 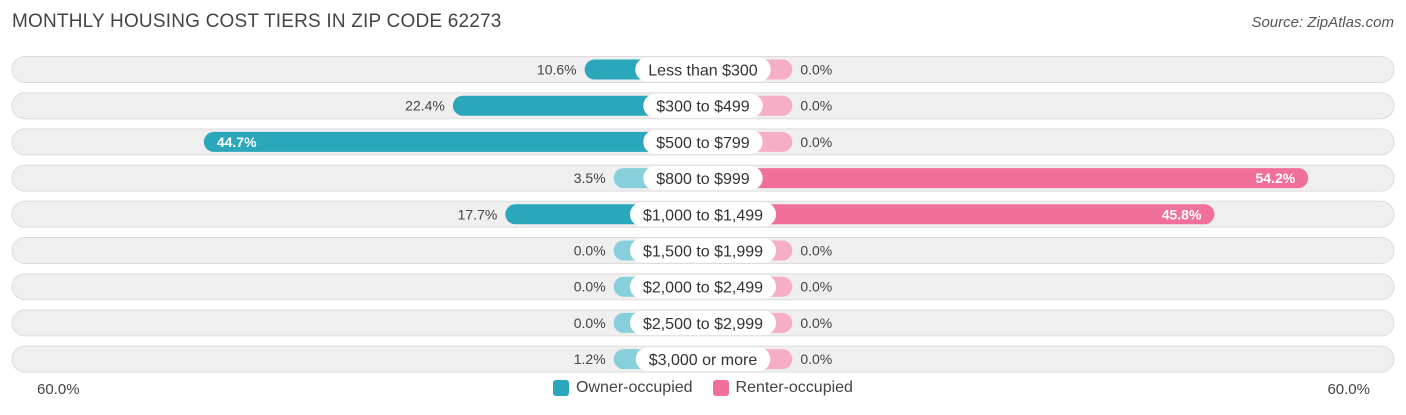 I want to click on category-label: $2,000 to $2,499, so click(x=703, y=288).